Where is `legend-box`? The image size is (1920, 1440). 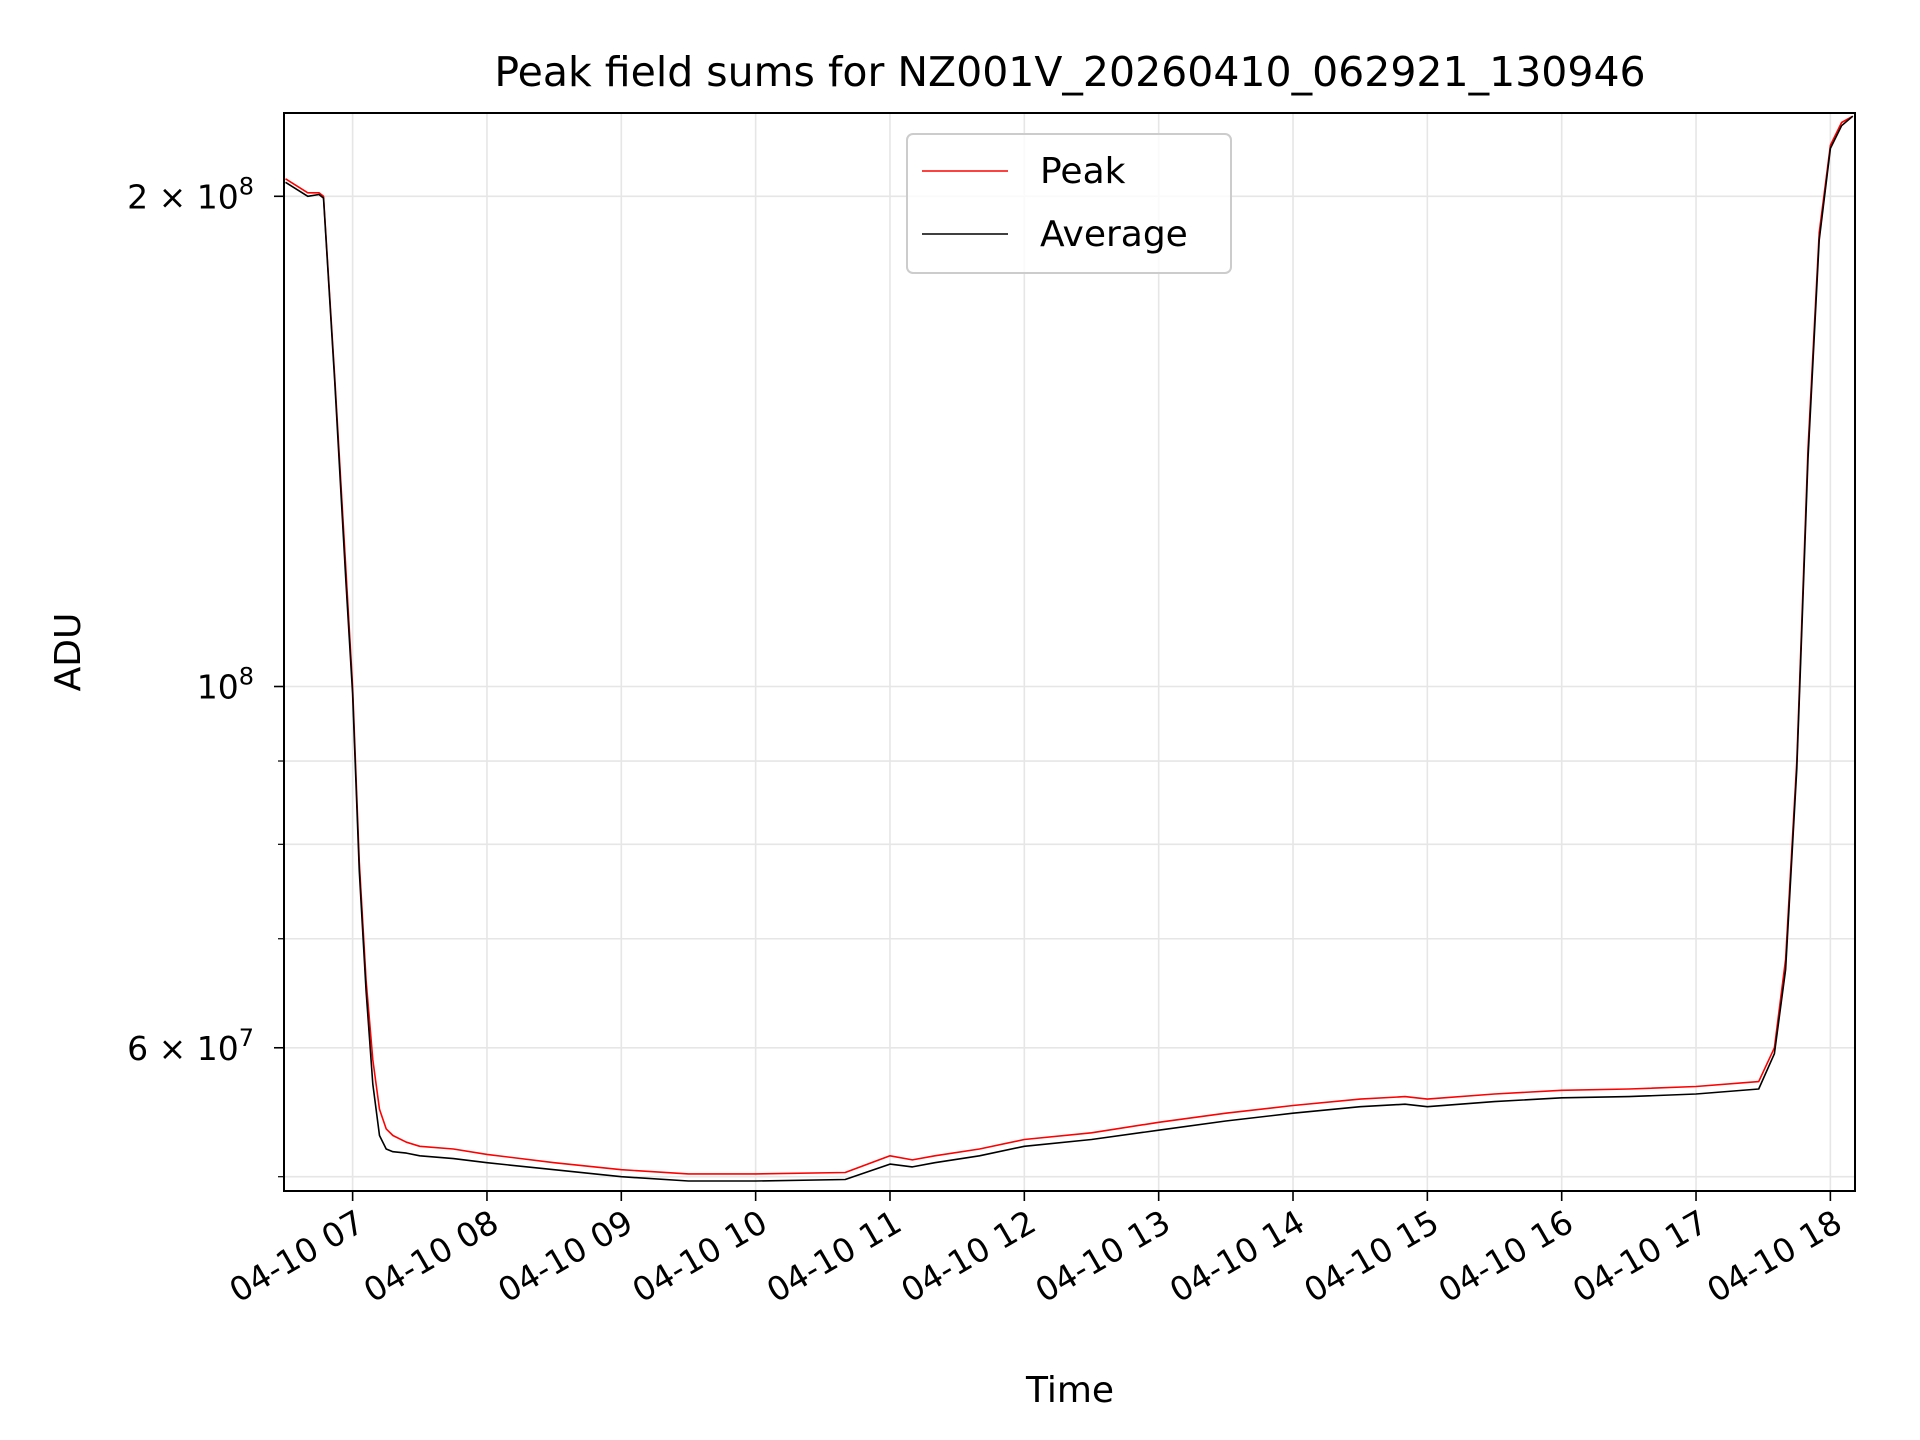 legend-box is located at coordinates (1069, 203).